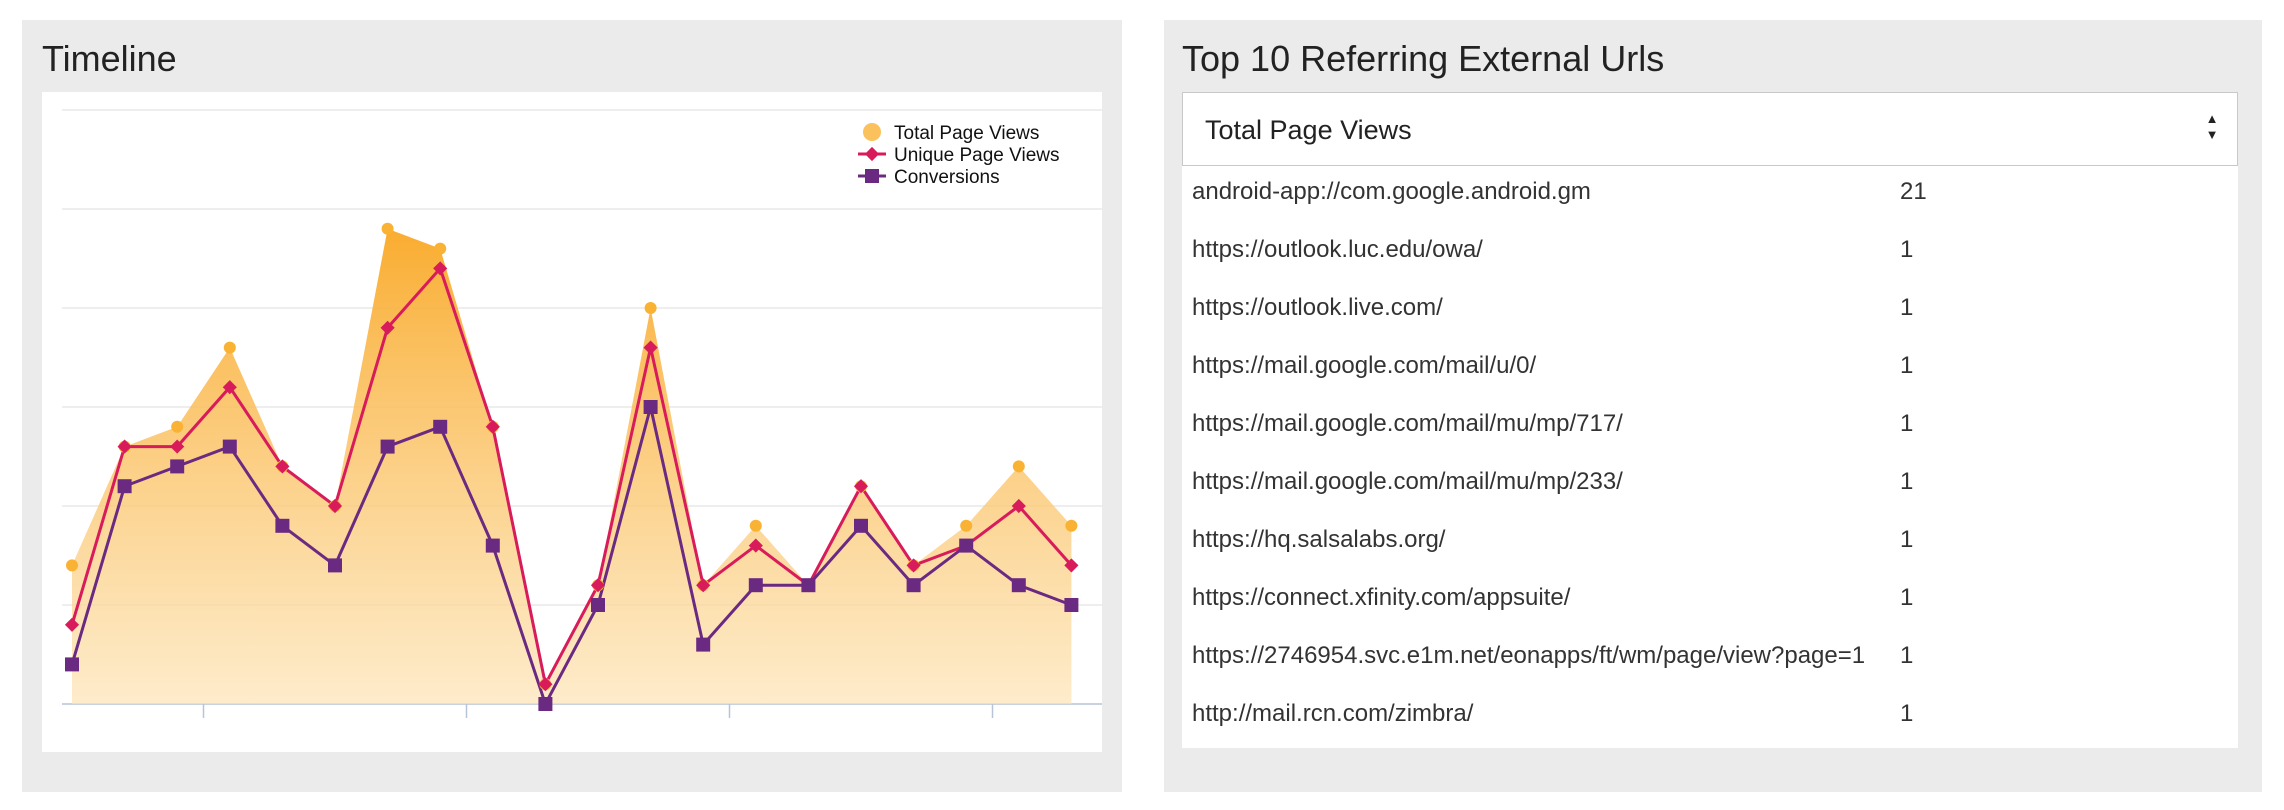  Describe the element at coordinates (109, 58) in the screenshot. I see `timeline-title: Timeline` at that location.